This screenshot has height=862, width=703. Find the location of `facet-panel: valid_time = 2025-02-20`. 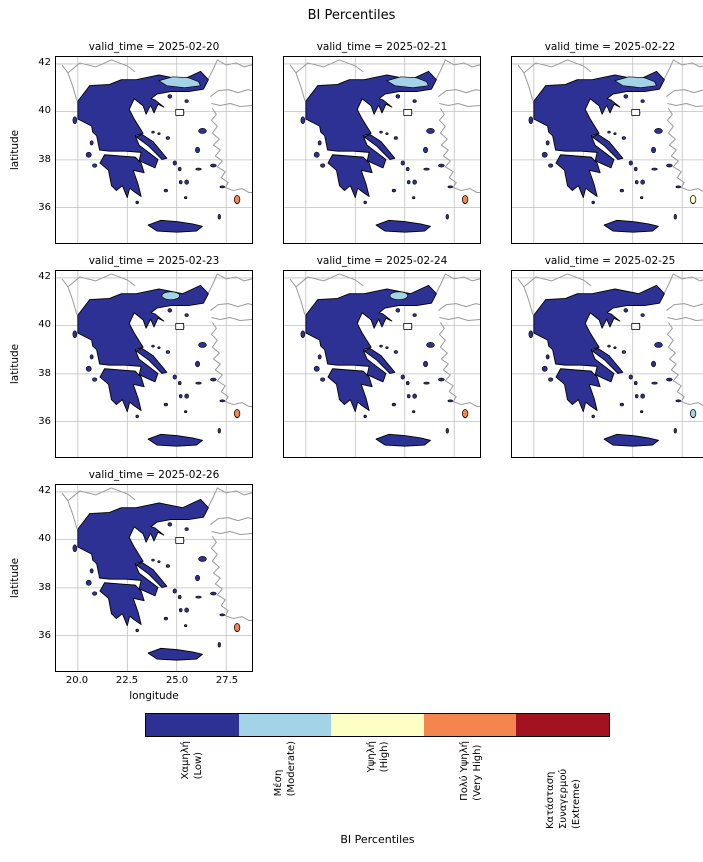

facet-panel: valid_time = 2025-02-20 is located at coordinates (145, 142).